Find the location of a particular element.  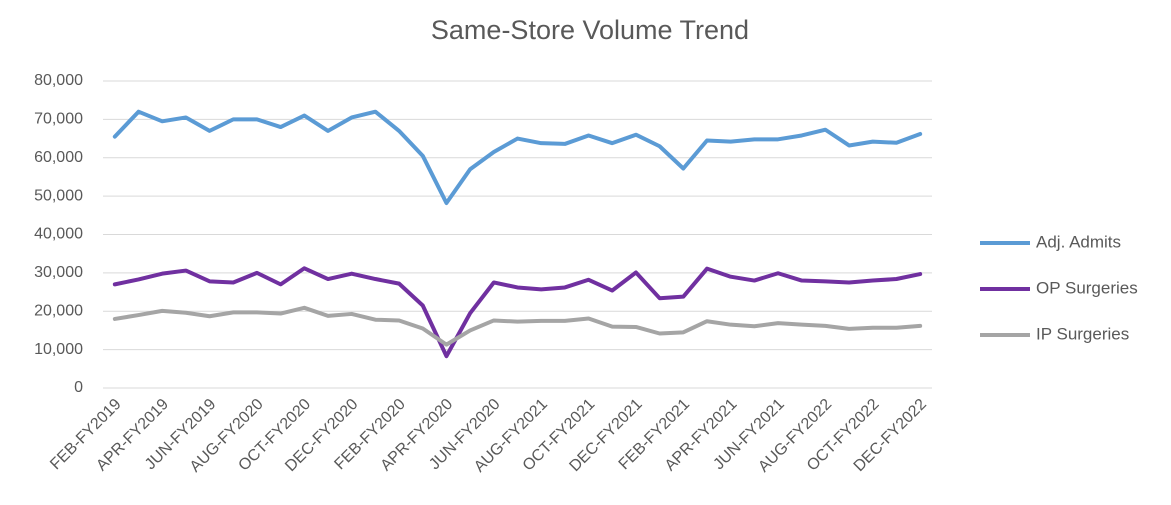

y-tick-label: 20,000 is located at coordinates (58, 310).